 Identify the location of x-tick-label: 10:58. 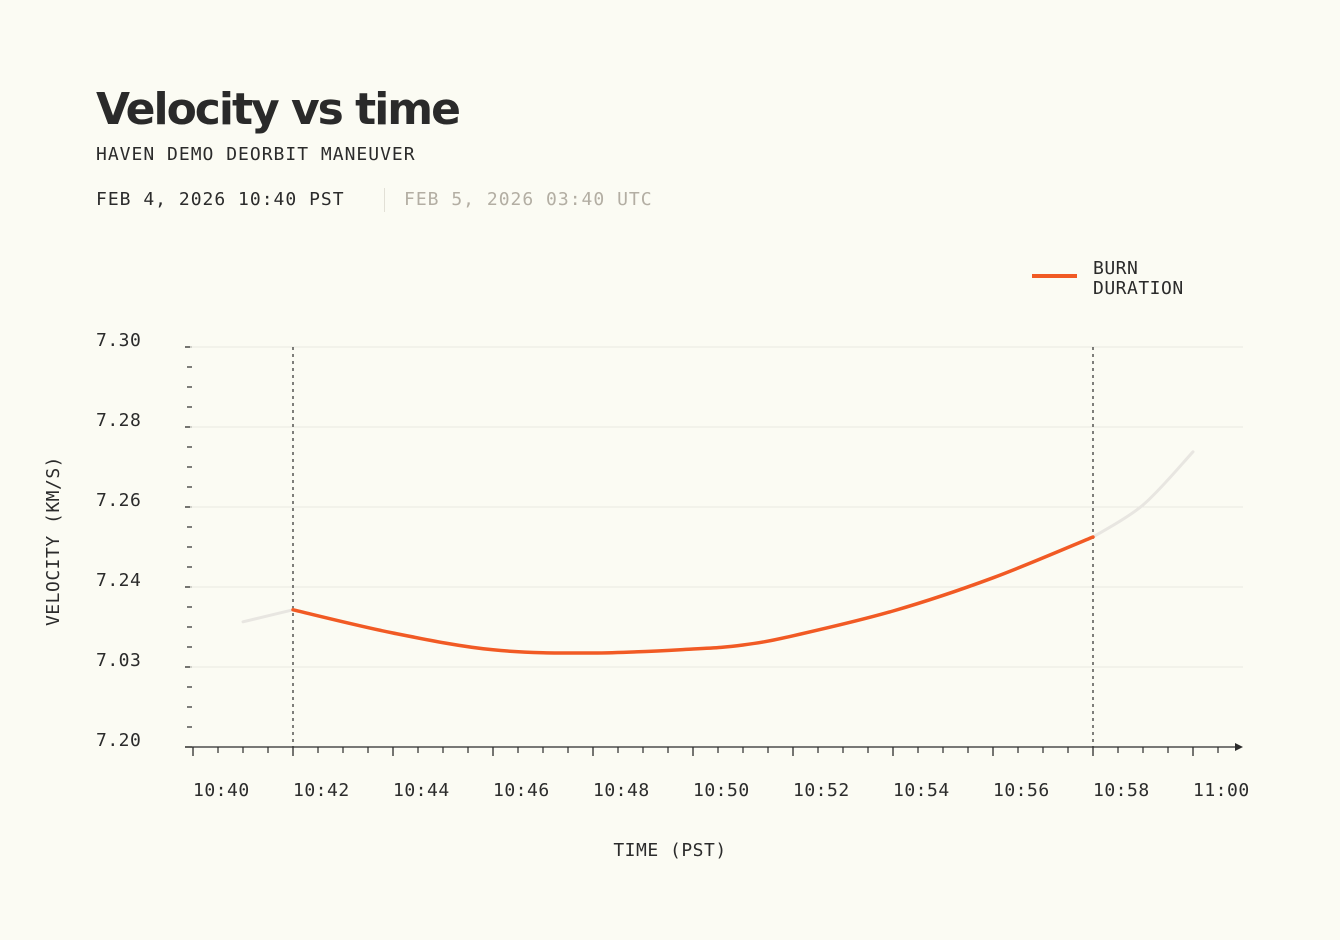
(1121, 790).